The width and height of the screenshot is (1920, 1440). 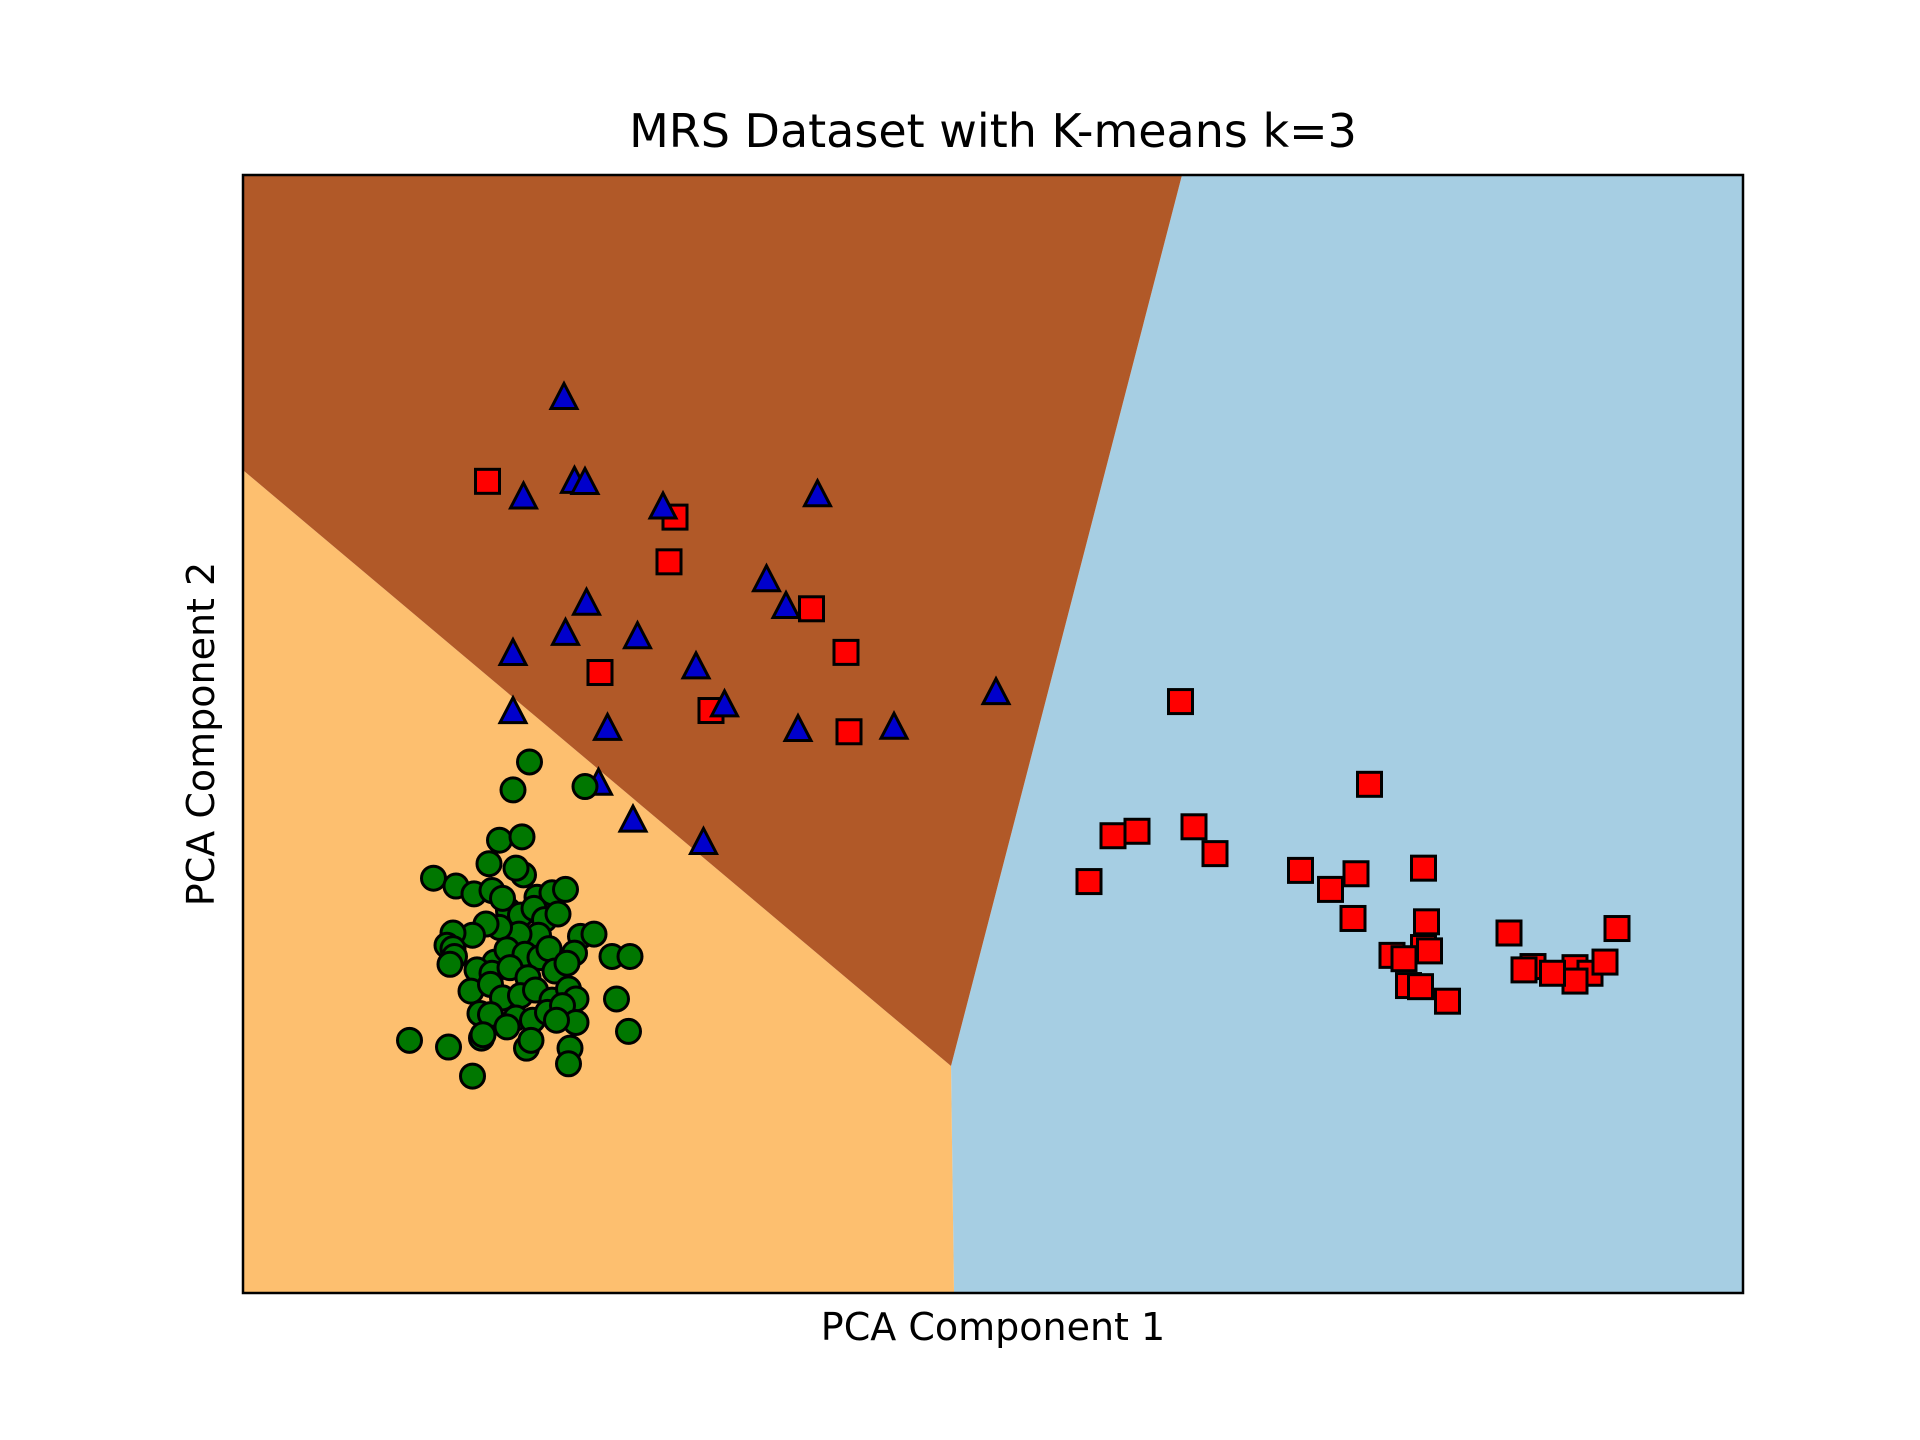 What do you see at coordinates (993, 131) in the screenshot?
I see `chart-title: MRS Dataset with K-means k=3` at bounding box center [993, 131].